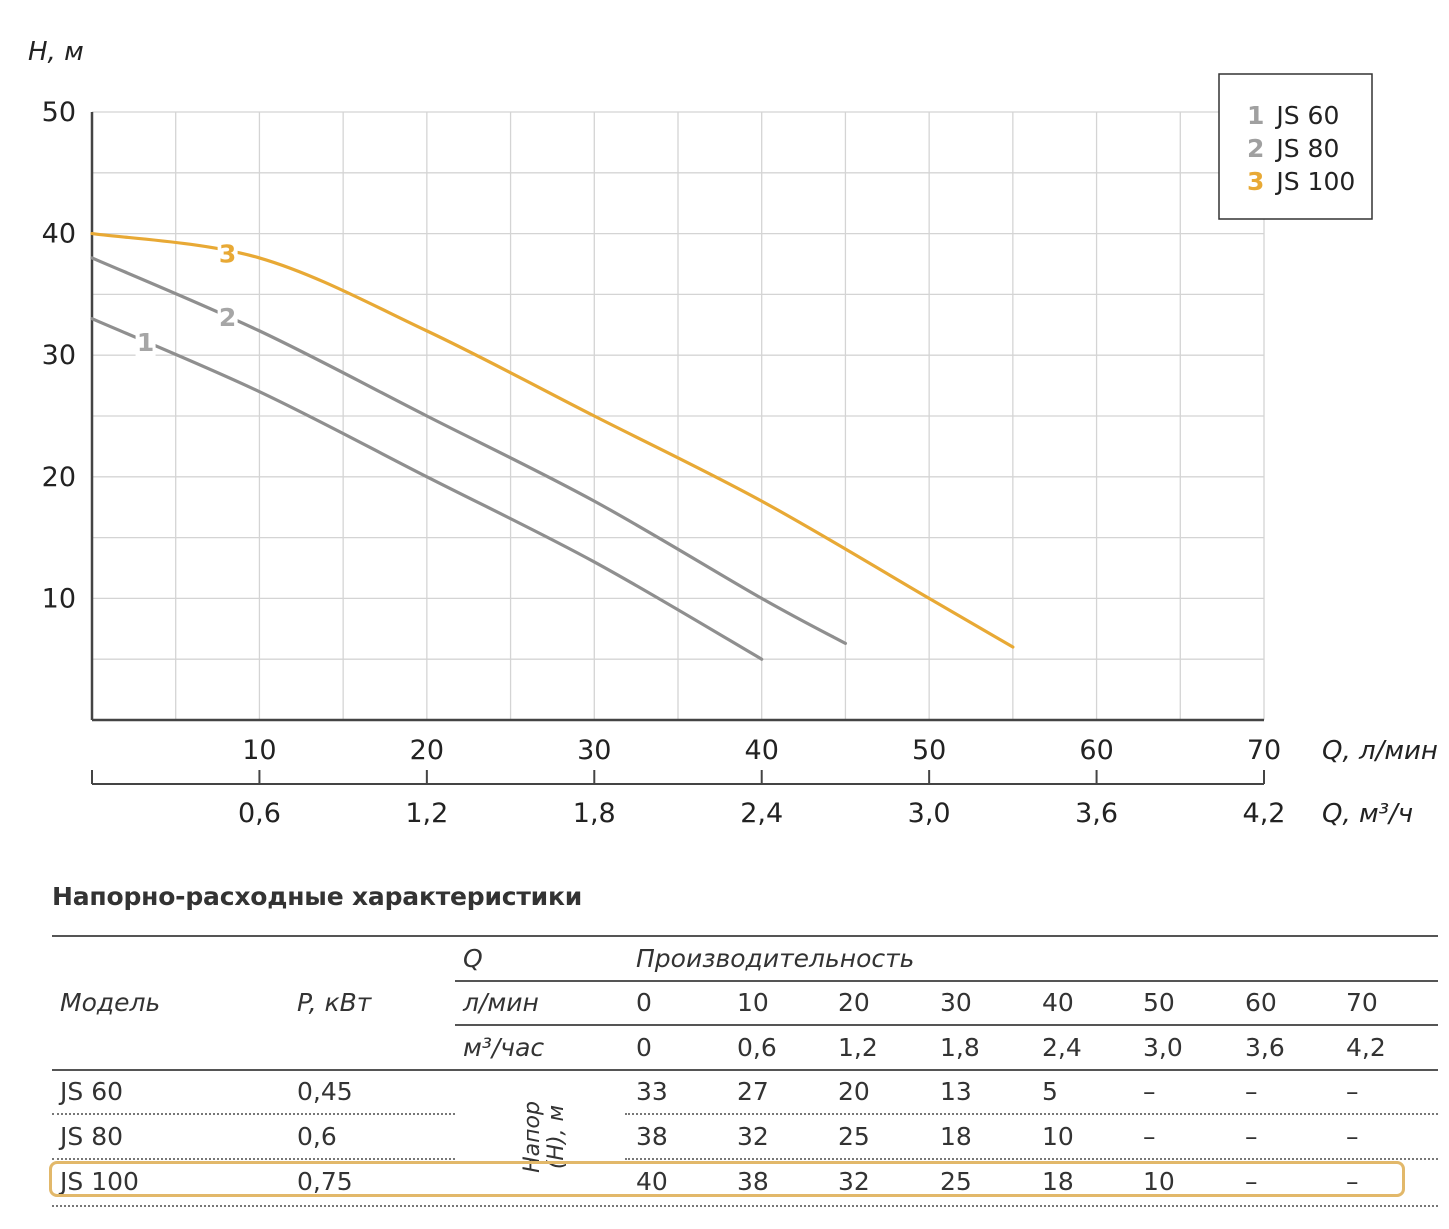 The image size is (1449, 1229). I want to click on legend: 1 JS 60 2 JS 80 3 JS 100, so click(1295, 146).